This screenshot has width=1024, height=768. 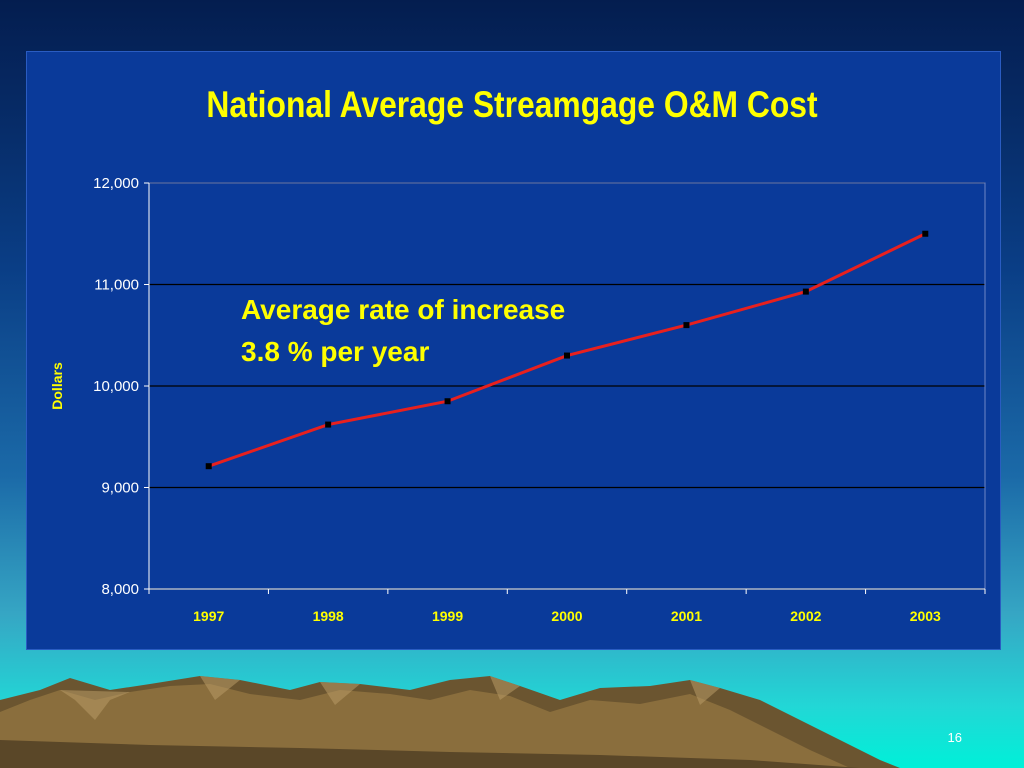 I want to click on x-tick-label: 2001, so click(x=686, y=616).